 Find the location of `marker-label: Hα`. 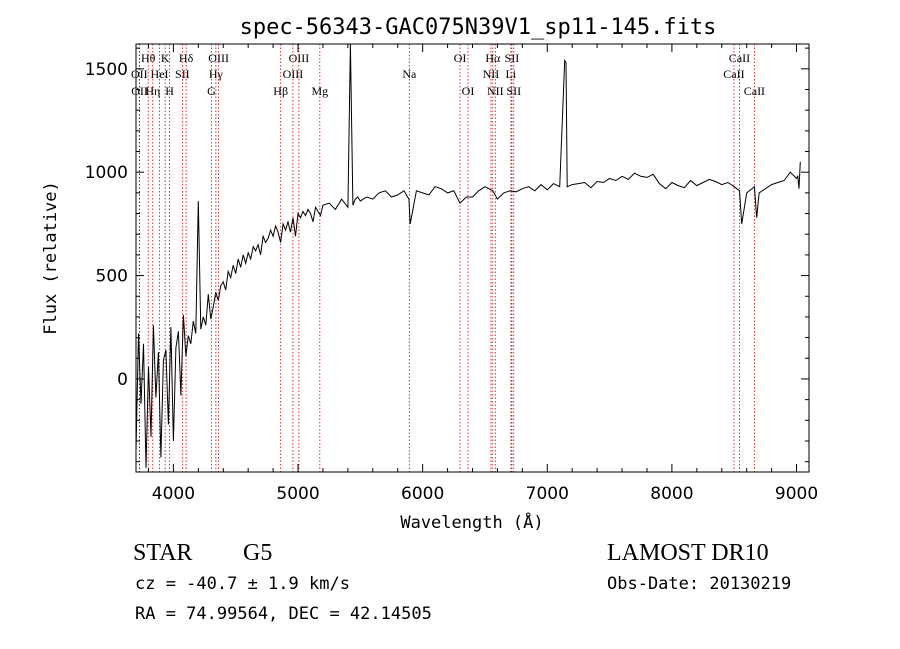

marker-label: Hα is located at coordinates (493, 58).